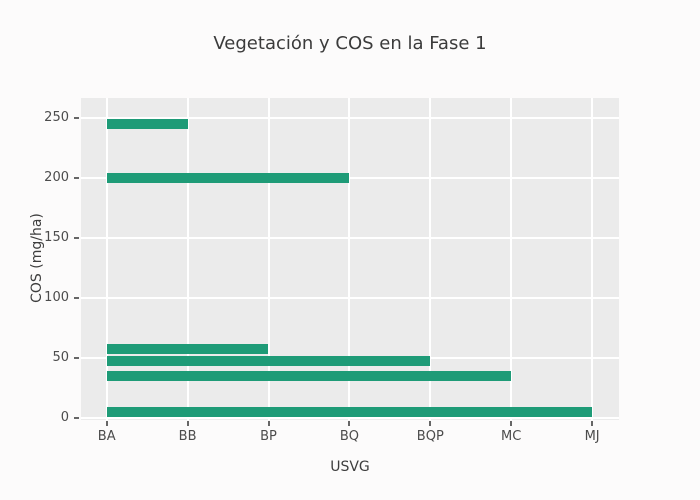 The width and height of the screenshot is (700, 500). I want to click on chart-title: Vegetación y COS en la Fase 1, so click(350, 43).